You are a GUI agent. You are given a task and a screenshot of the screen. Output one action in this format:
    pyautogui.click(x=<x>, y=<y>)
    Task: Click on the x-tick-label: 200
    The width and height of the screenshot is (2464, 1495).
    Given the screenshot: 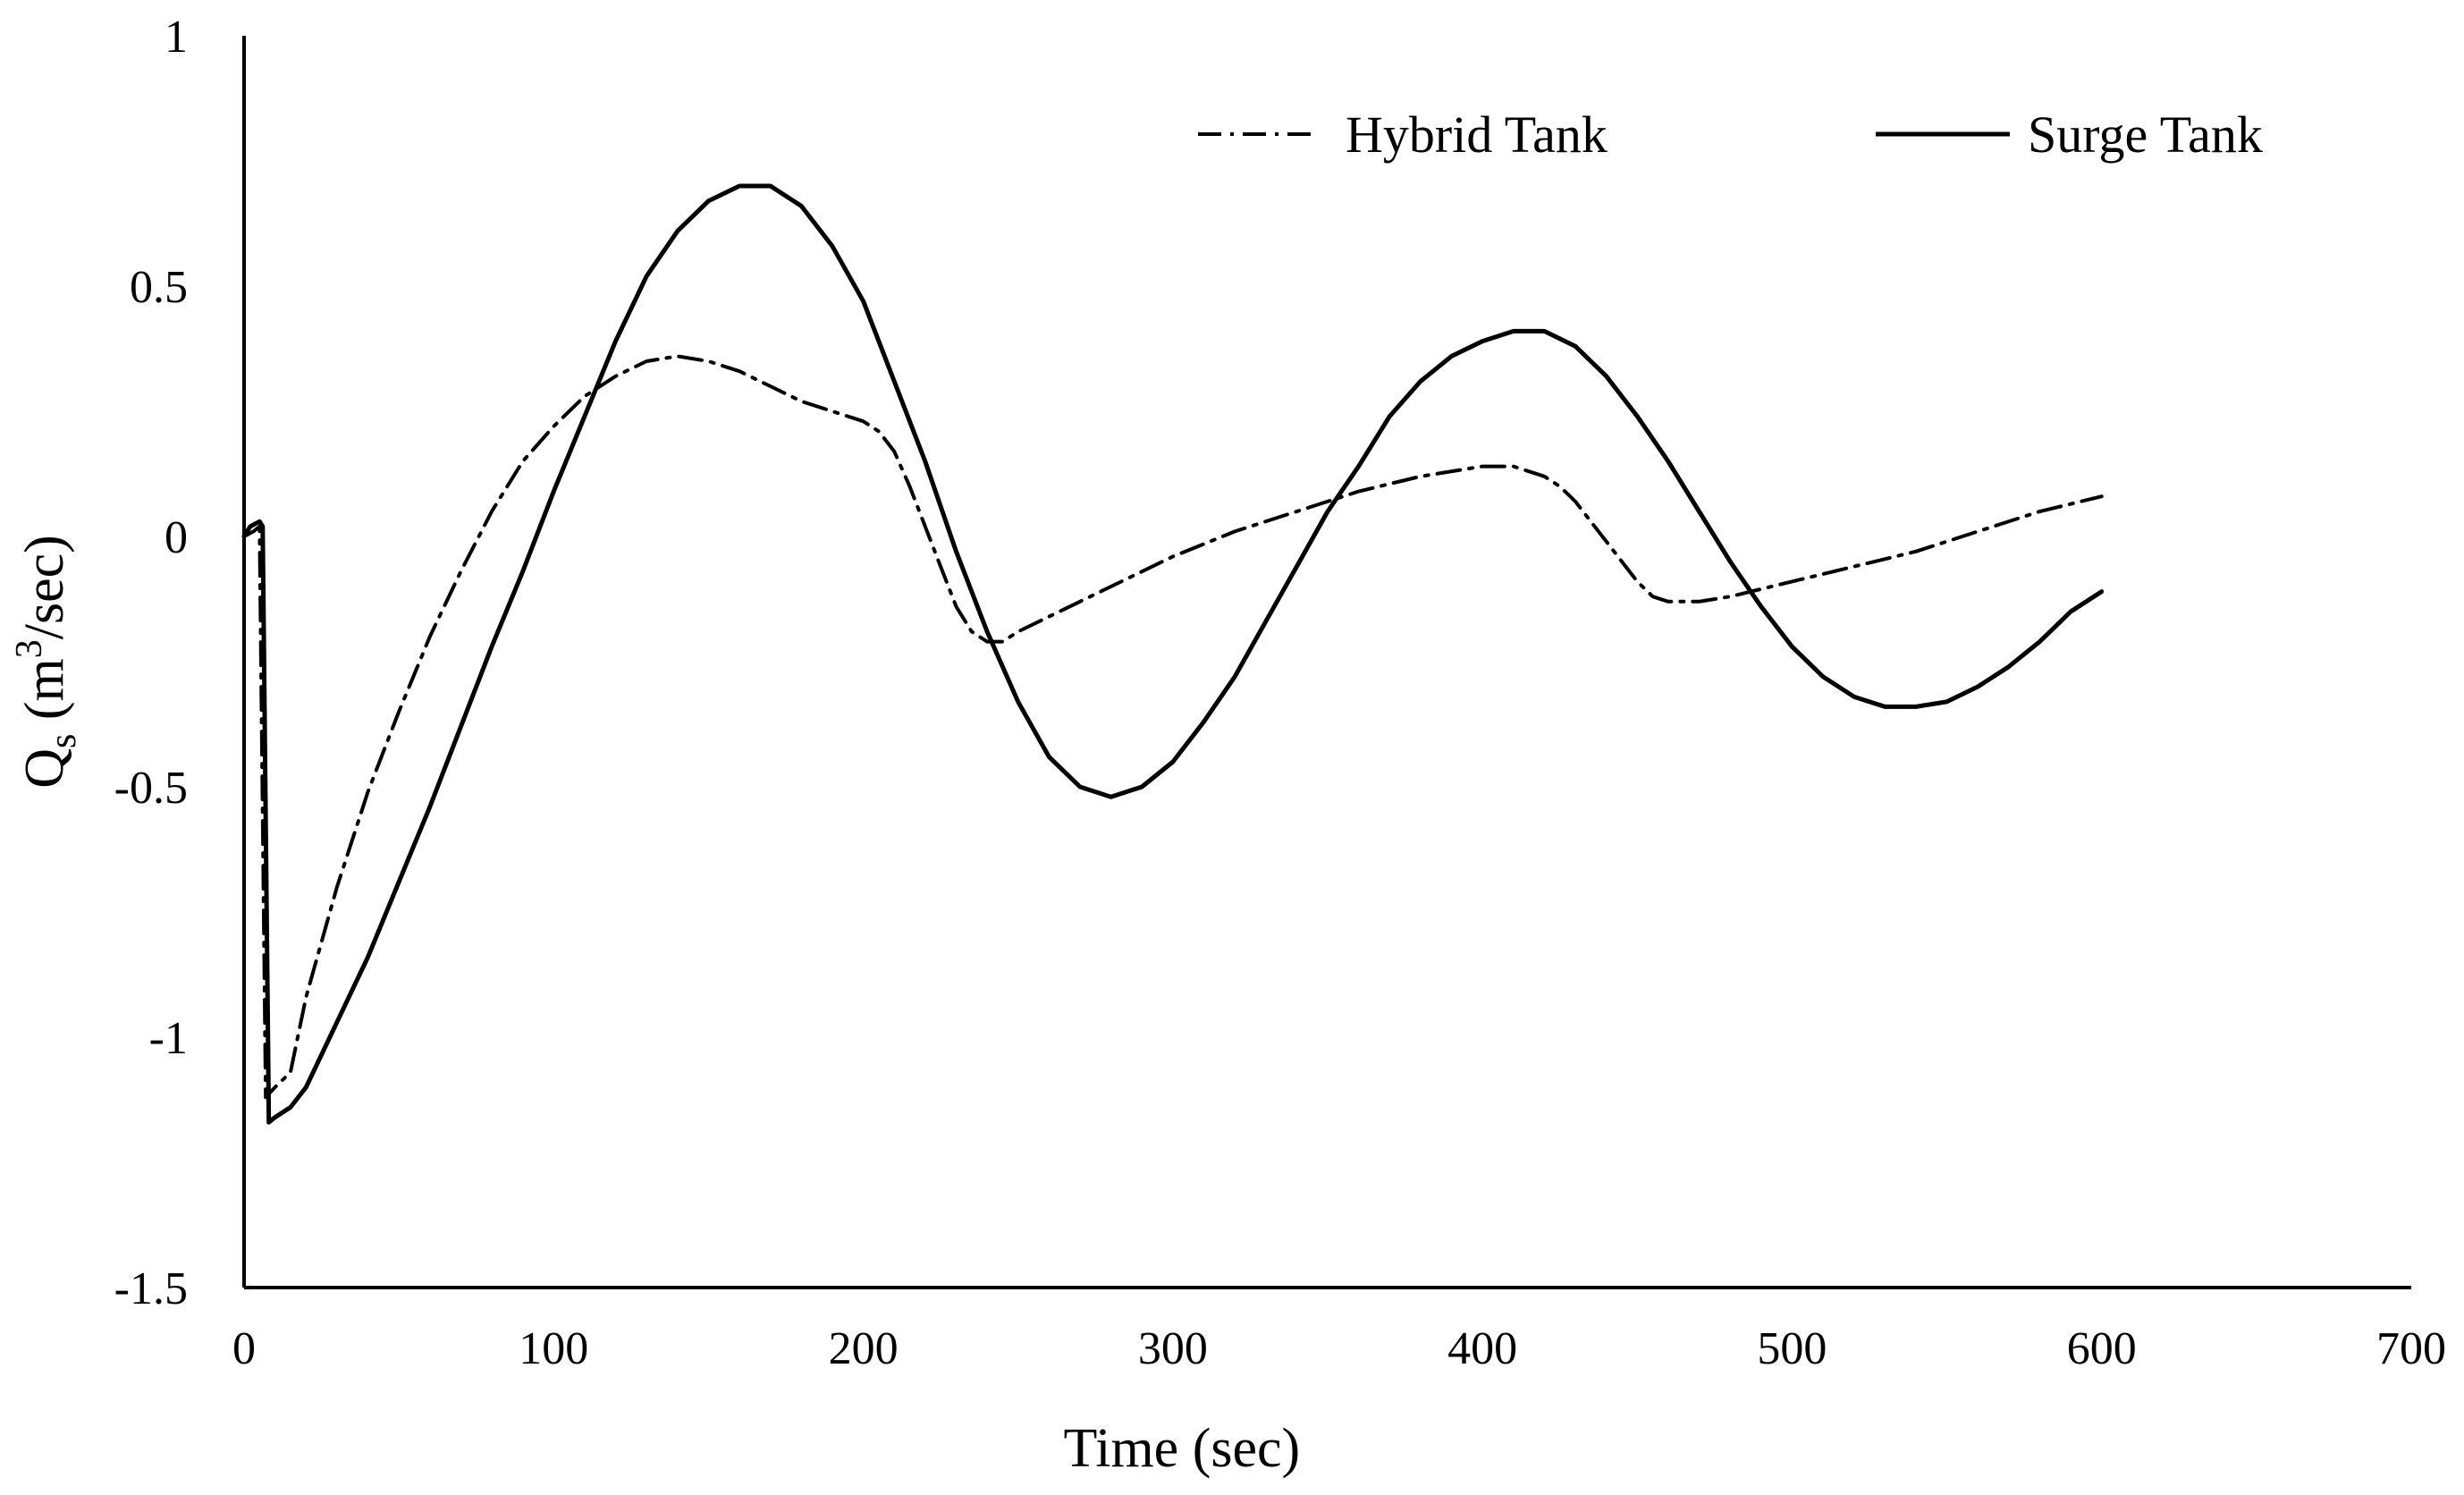 What is the action you would take?
    pyautogui.click(x=864, y=1348)
    